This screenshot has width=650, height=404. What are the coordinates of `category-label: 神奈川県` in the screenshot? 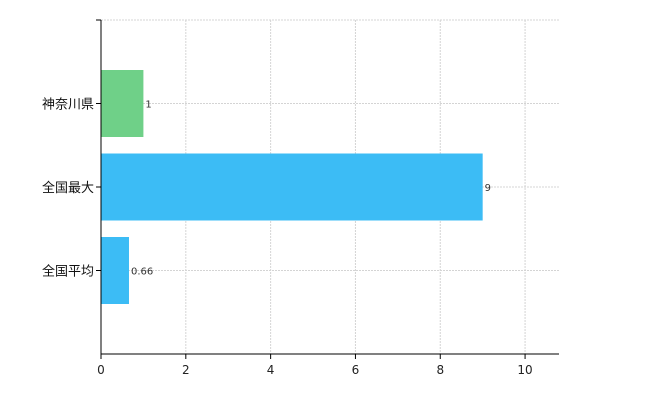 It's located at (68, 105).